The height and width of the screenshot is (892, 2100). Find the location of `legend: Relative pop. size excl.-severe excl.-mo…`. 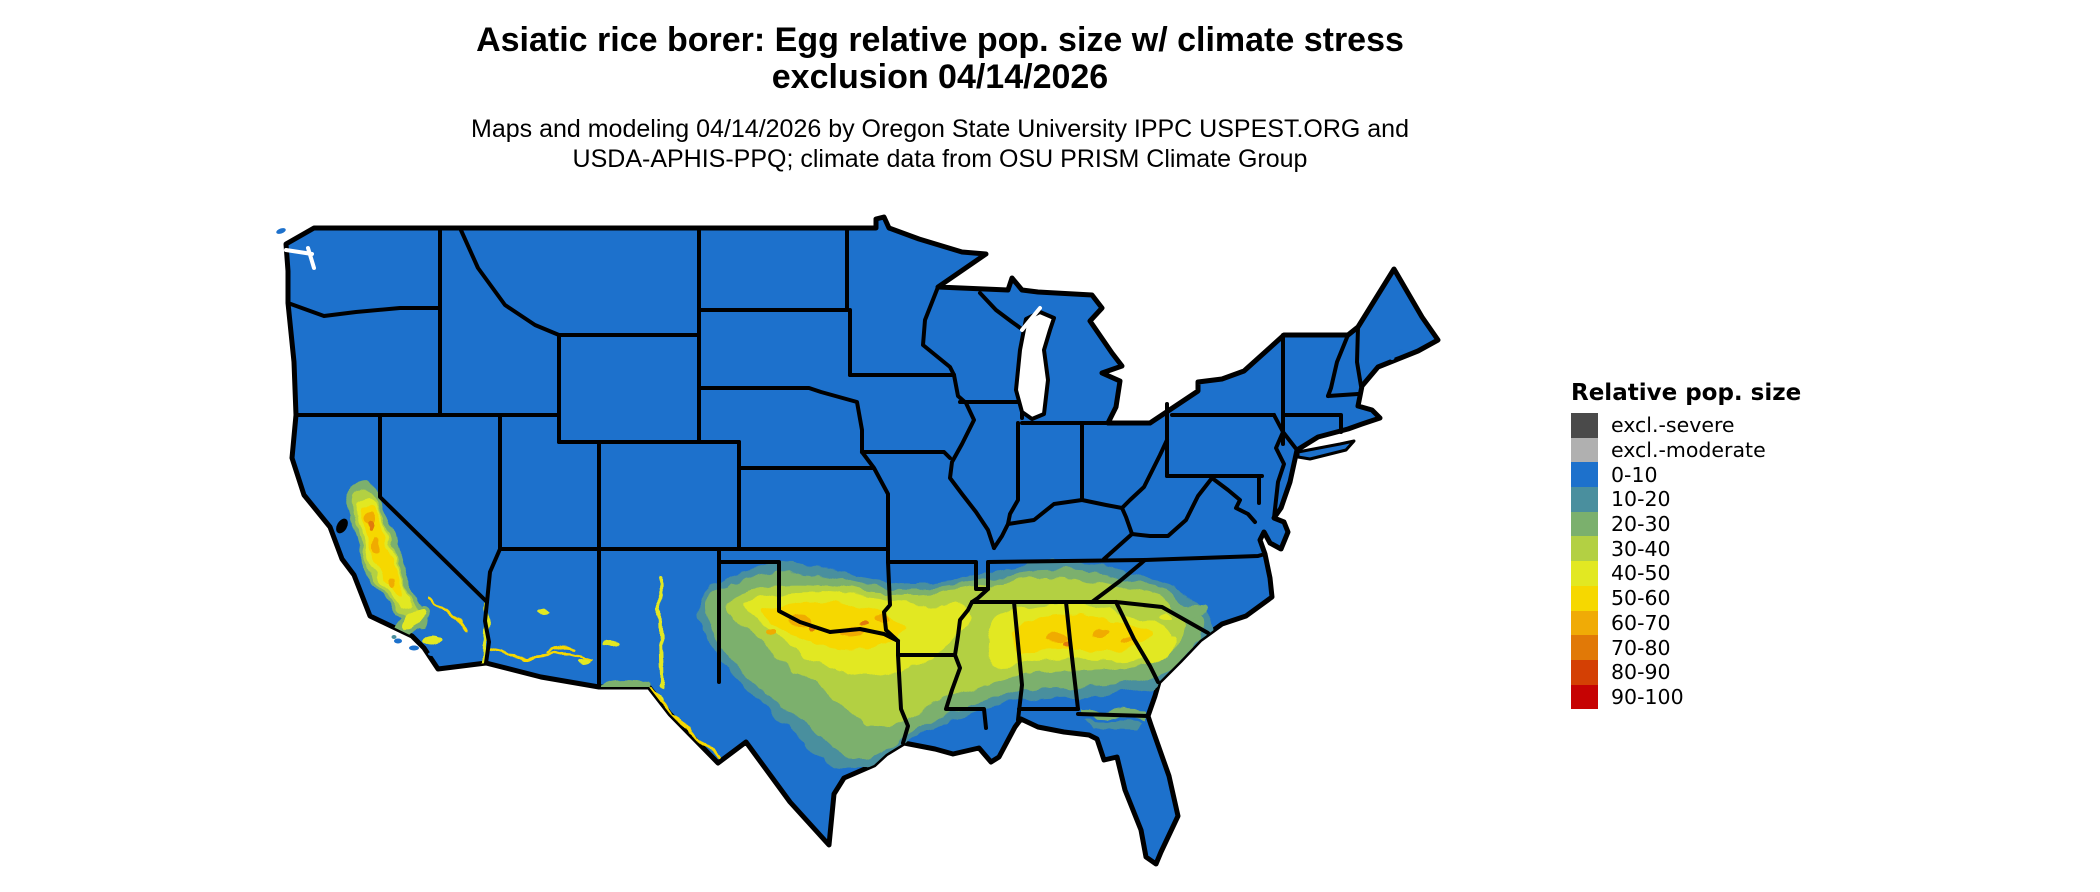

legend: Relative pop. size excl.-severe excl.-mo… is located at coordinates (1686, 545).